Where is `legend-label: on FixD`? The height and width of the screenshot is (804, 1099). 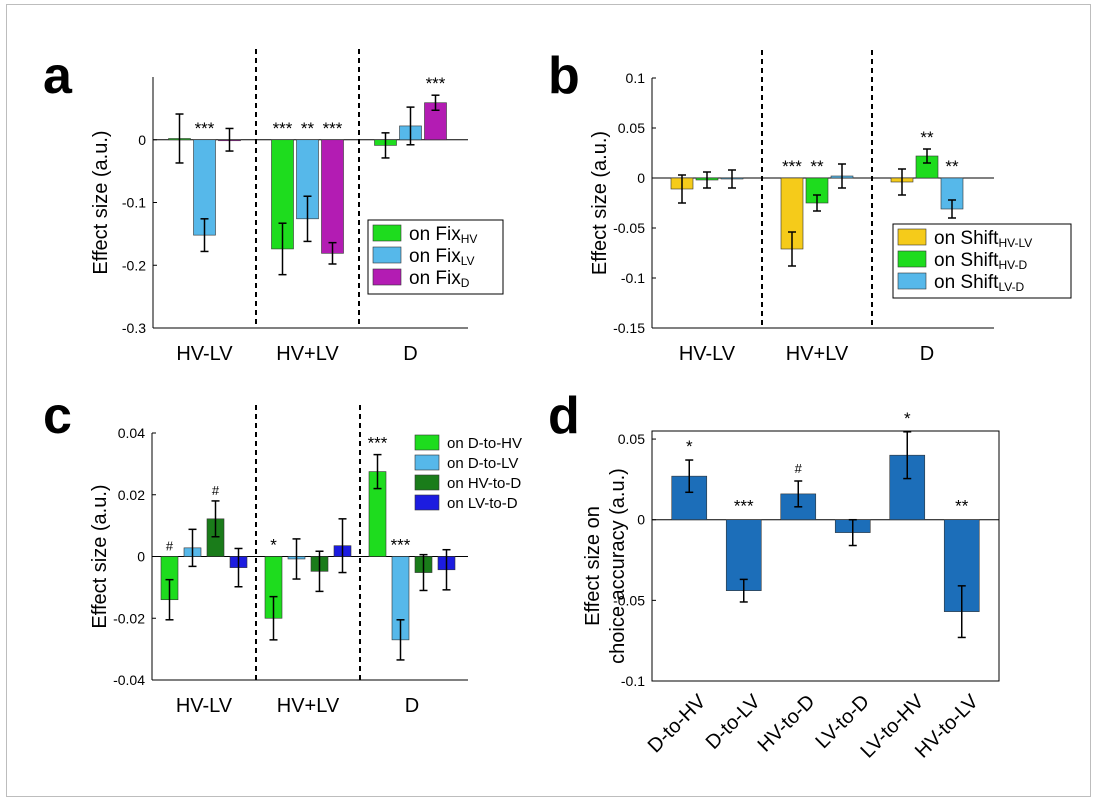 legend-label: on FixD is located at coordinates (439, 279).